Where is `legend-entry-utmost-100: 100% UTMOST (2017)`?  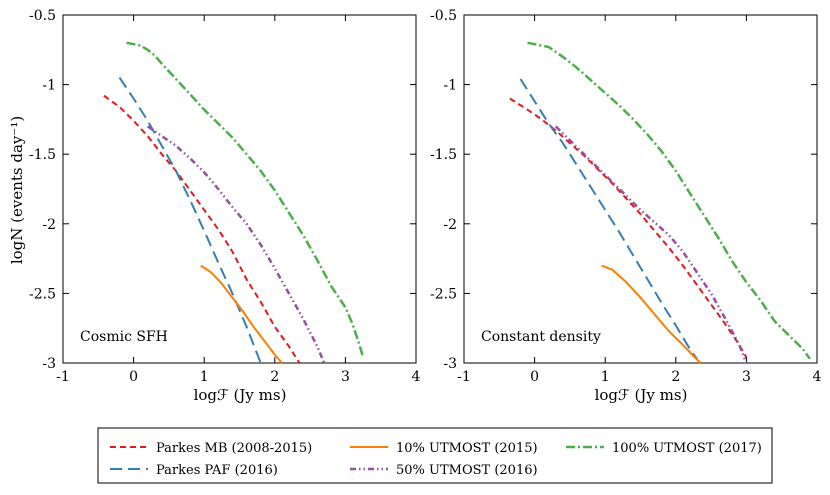
legend-entry-utmost-100: 100% UTMOST (2017) is located at coordinates (664, 448).